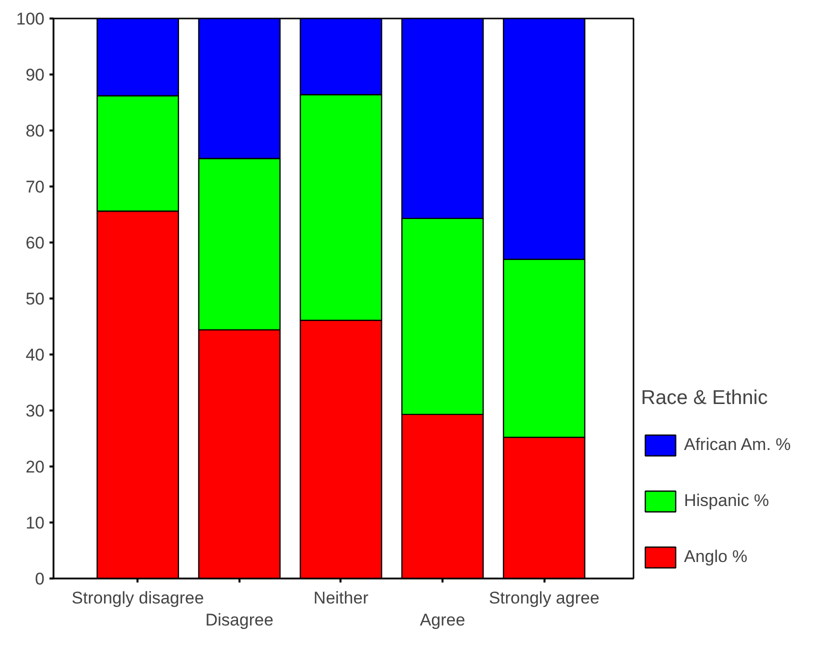 The image size is (828, 647). Describe the element at coordinates (35, 299) in the screenshot. I see `y-tick-label: 50` at that location.